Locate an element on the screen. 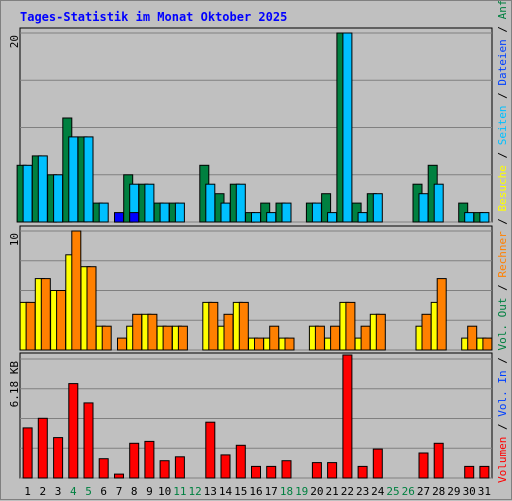 Image resolution: width=512 pixels, height=501 pixels. x-tick-label-day-31: 31 is located at coordinates (484, 491).